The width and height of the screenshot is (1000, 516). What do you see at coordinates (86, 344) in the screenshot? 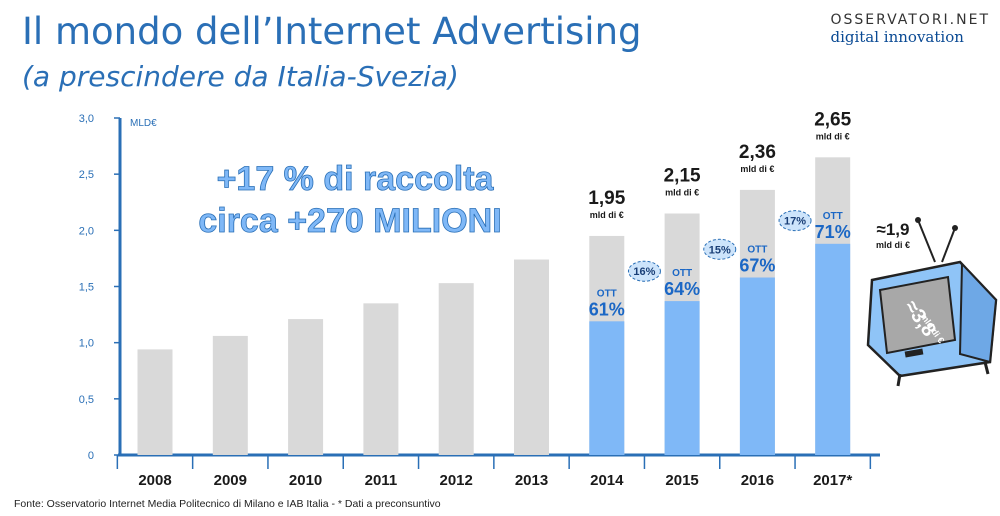
I see `y-tick-label: 1,0` at bounding box center [86, 344].